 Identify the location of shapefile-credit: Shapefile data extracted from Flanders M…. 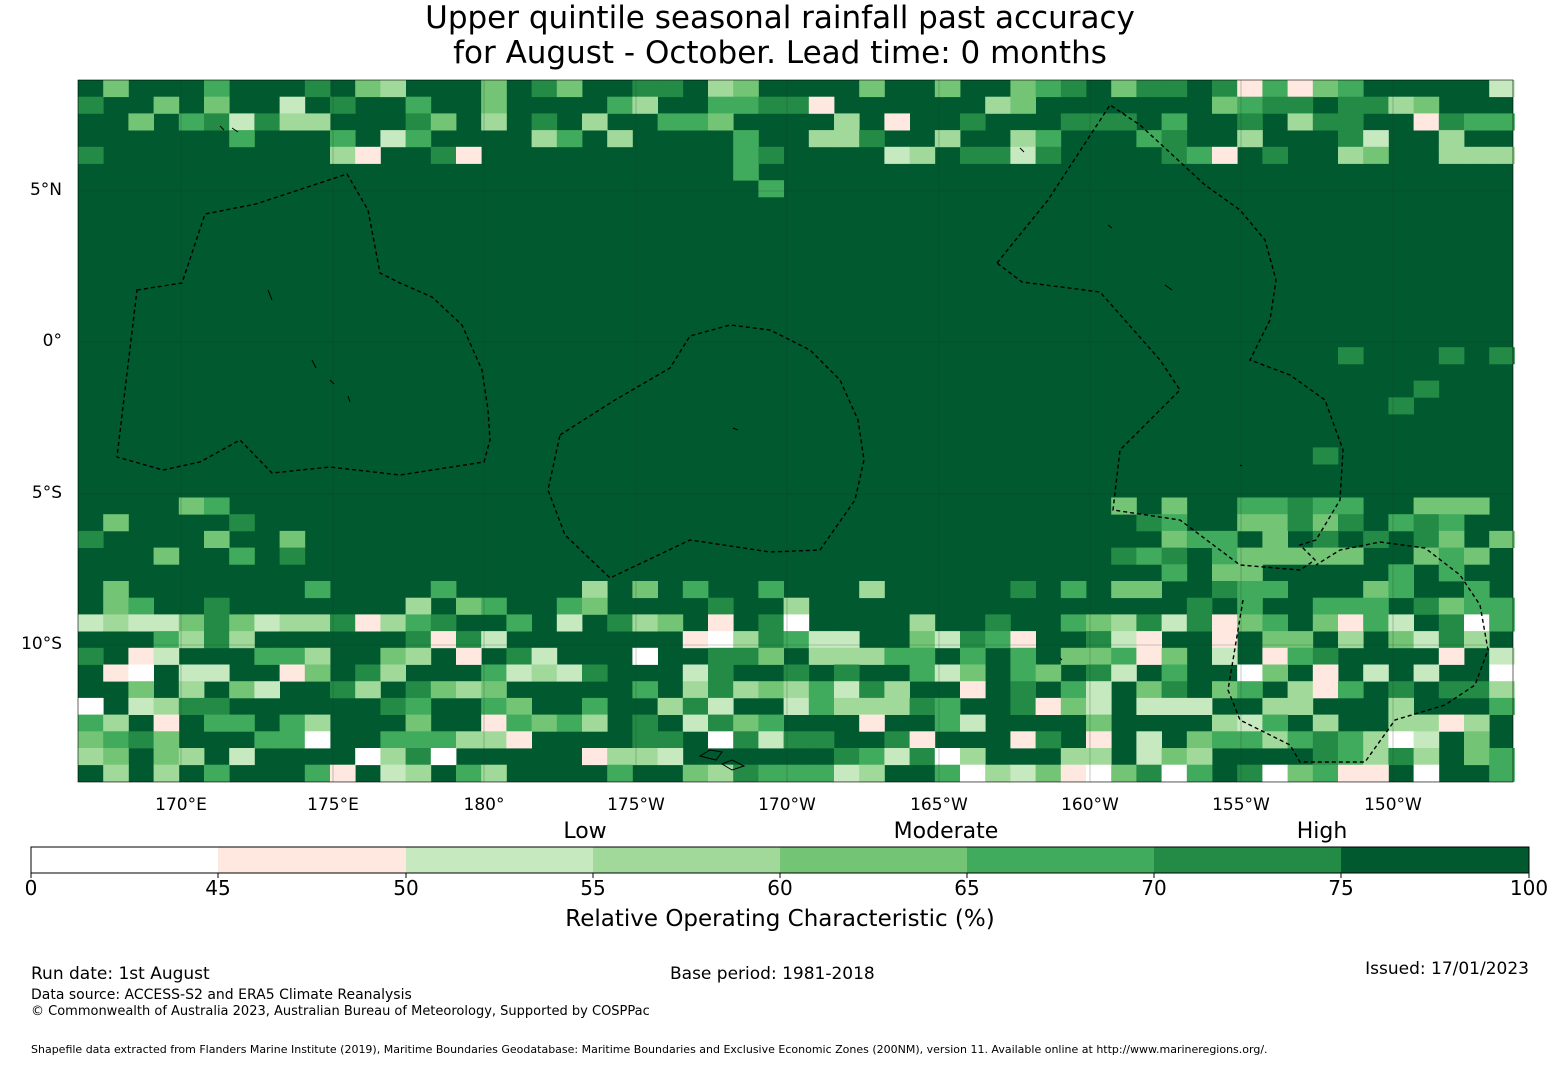
(649, 1049).